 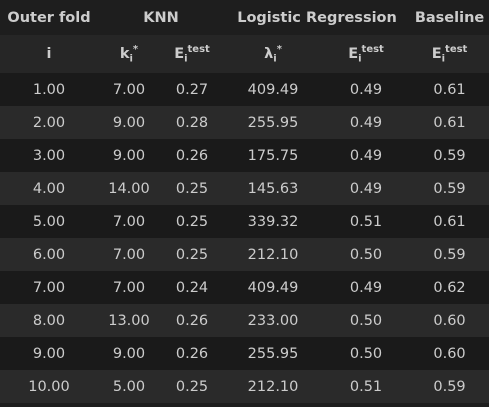 What do you see at coordinates (49, 122) in the screenshot?
I see `cell-outer-fold: 2.00` at bounding box center [49, 122].